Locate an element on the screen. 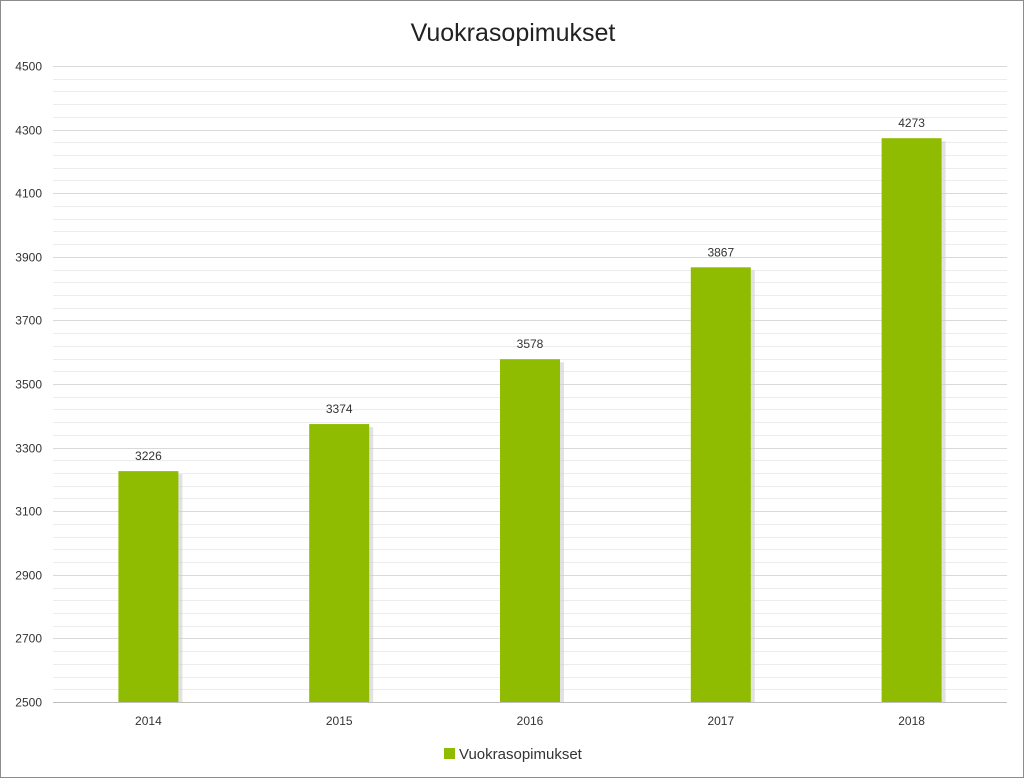 The width and height of the screenshot is (1024, 779). y-tick-label: 3300 is located at coordinates (28, 449).